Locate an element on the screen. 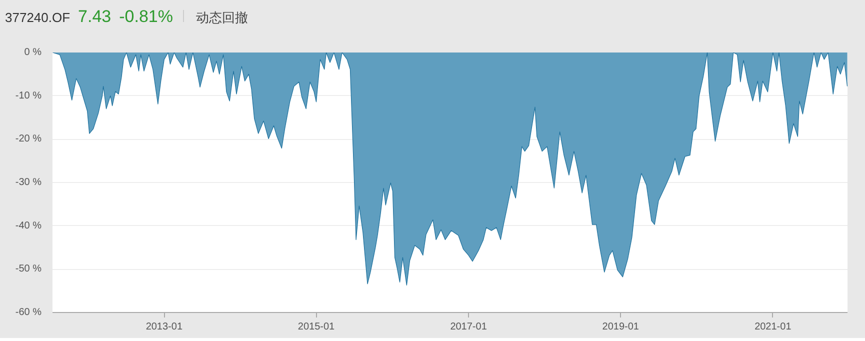 Image resolution: width=865 pixels, height=341 pixels. x-tick-label: 2021-01 is located at coordinates (773, 327).